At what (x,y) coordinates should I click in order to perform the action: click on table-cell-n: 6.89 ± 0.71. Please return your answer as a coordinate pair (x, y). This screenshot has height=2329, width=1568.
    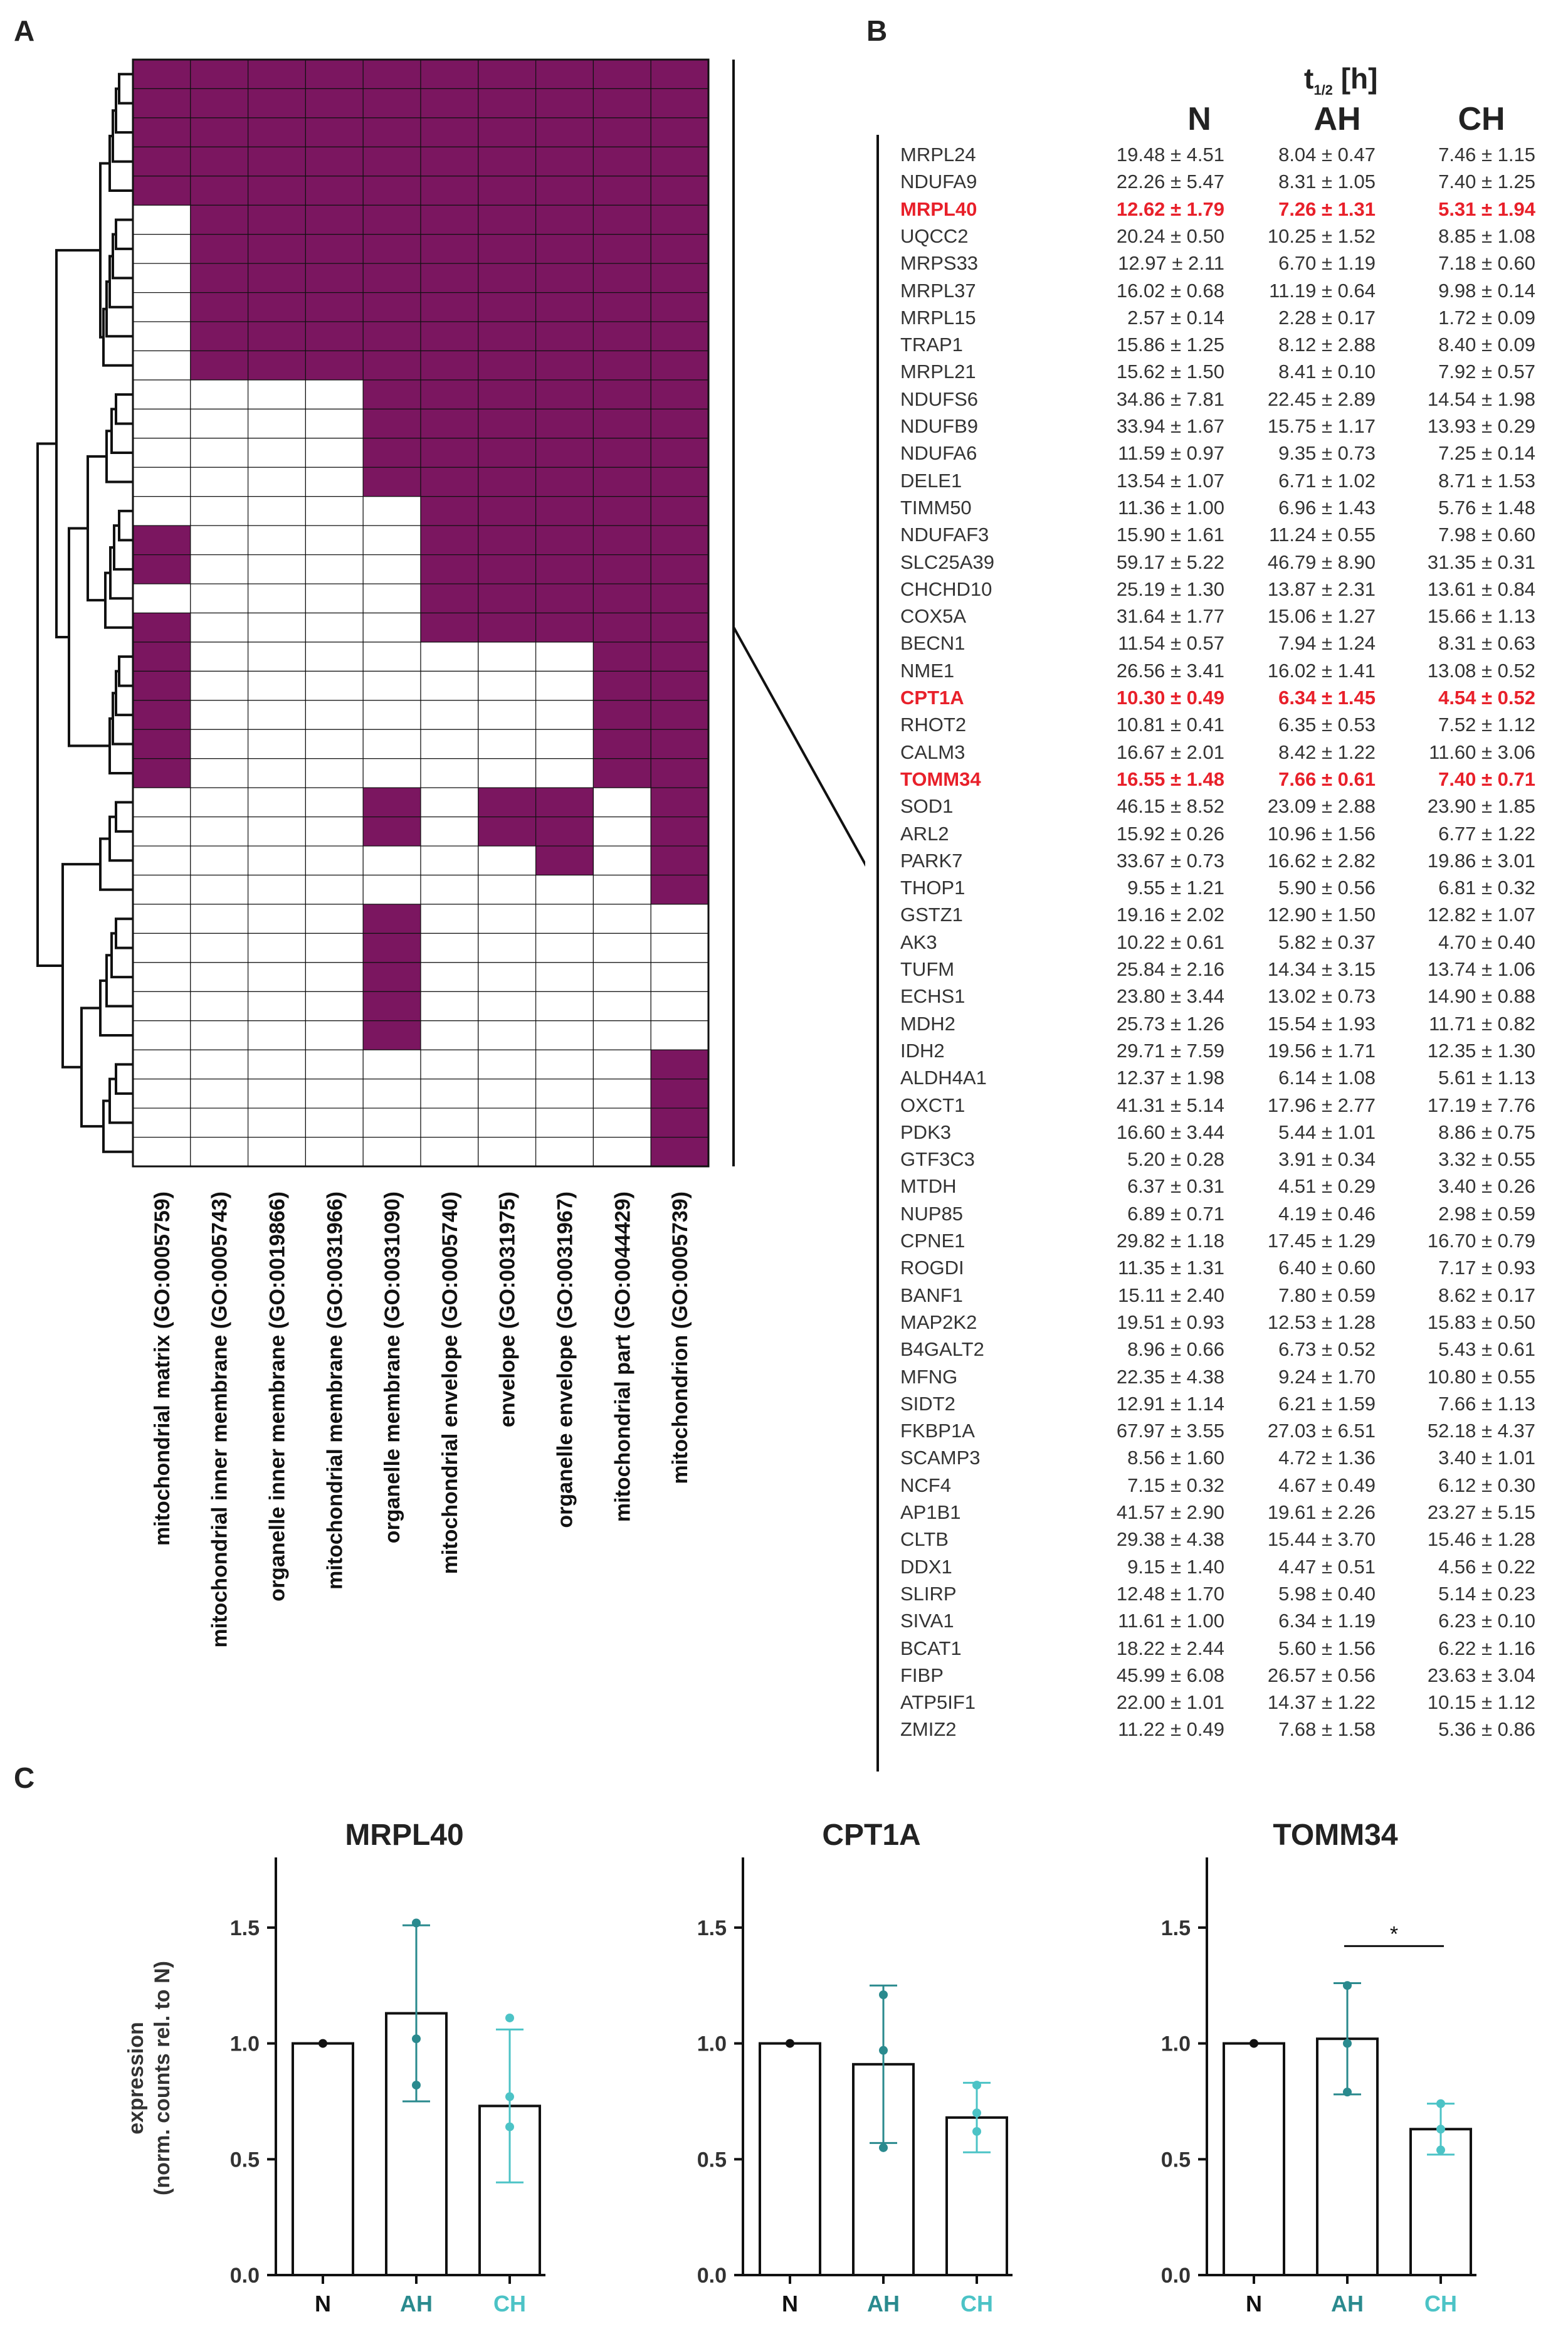
    Looking at the image, I should click on (1175, 1213).